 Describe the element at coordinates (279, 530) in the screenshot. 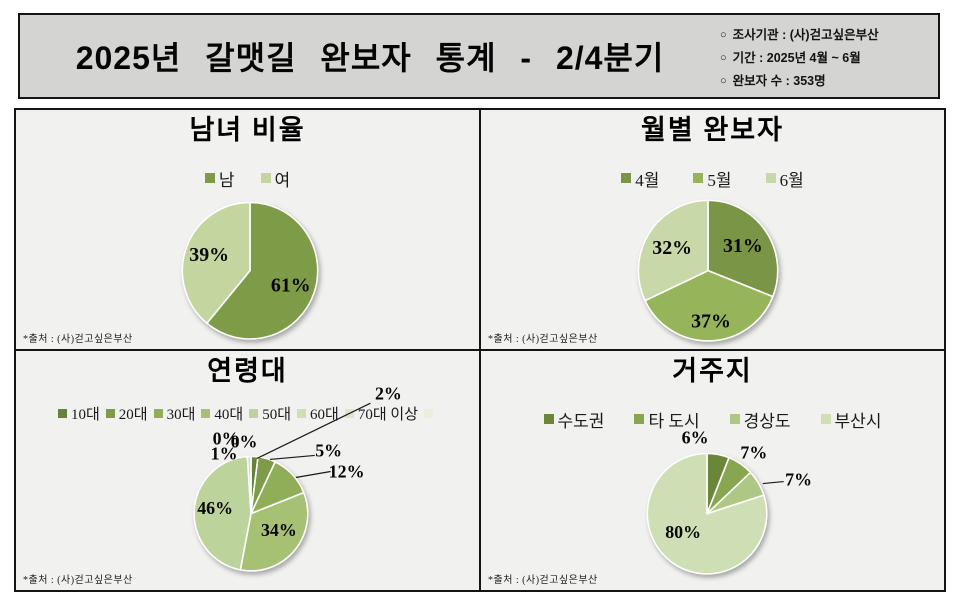

I see `pie-value-label: 34%` at that location.